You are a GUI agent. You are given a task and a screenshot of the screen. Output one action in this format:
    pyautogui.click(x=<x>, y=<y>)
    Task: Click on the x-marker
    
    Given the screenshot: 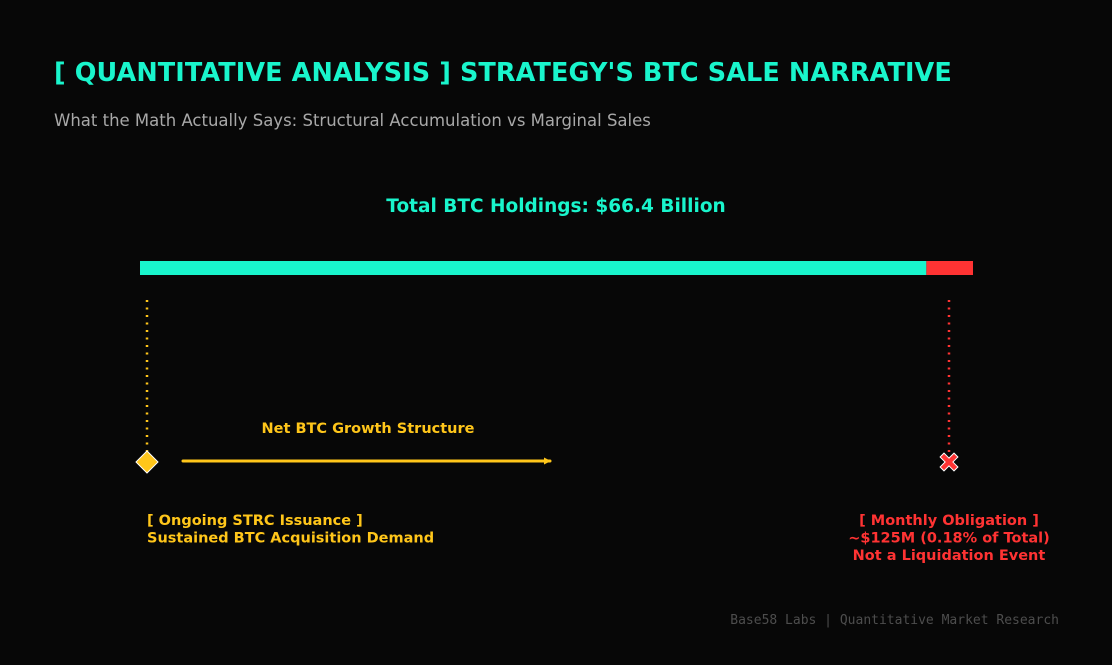 What is the action you would take?
    pyautogui.click(x=949, y=462)
    